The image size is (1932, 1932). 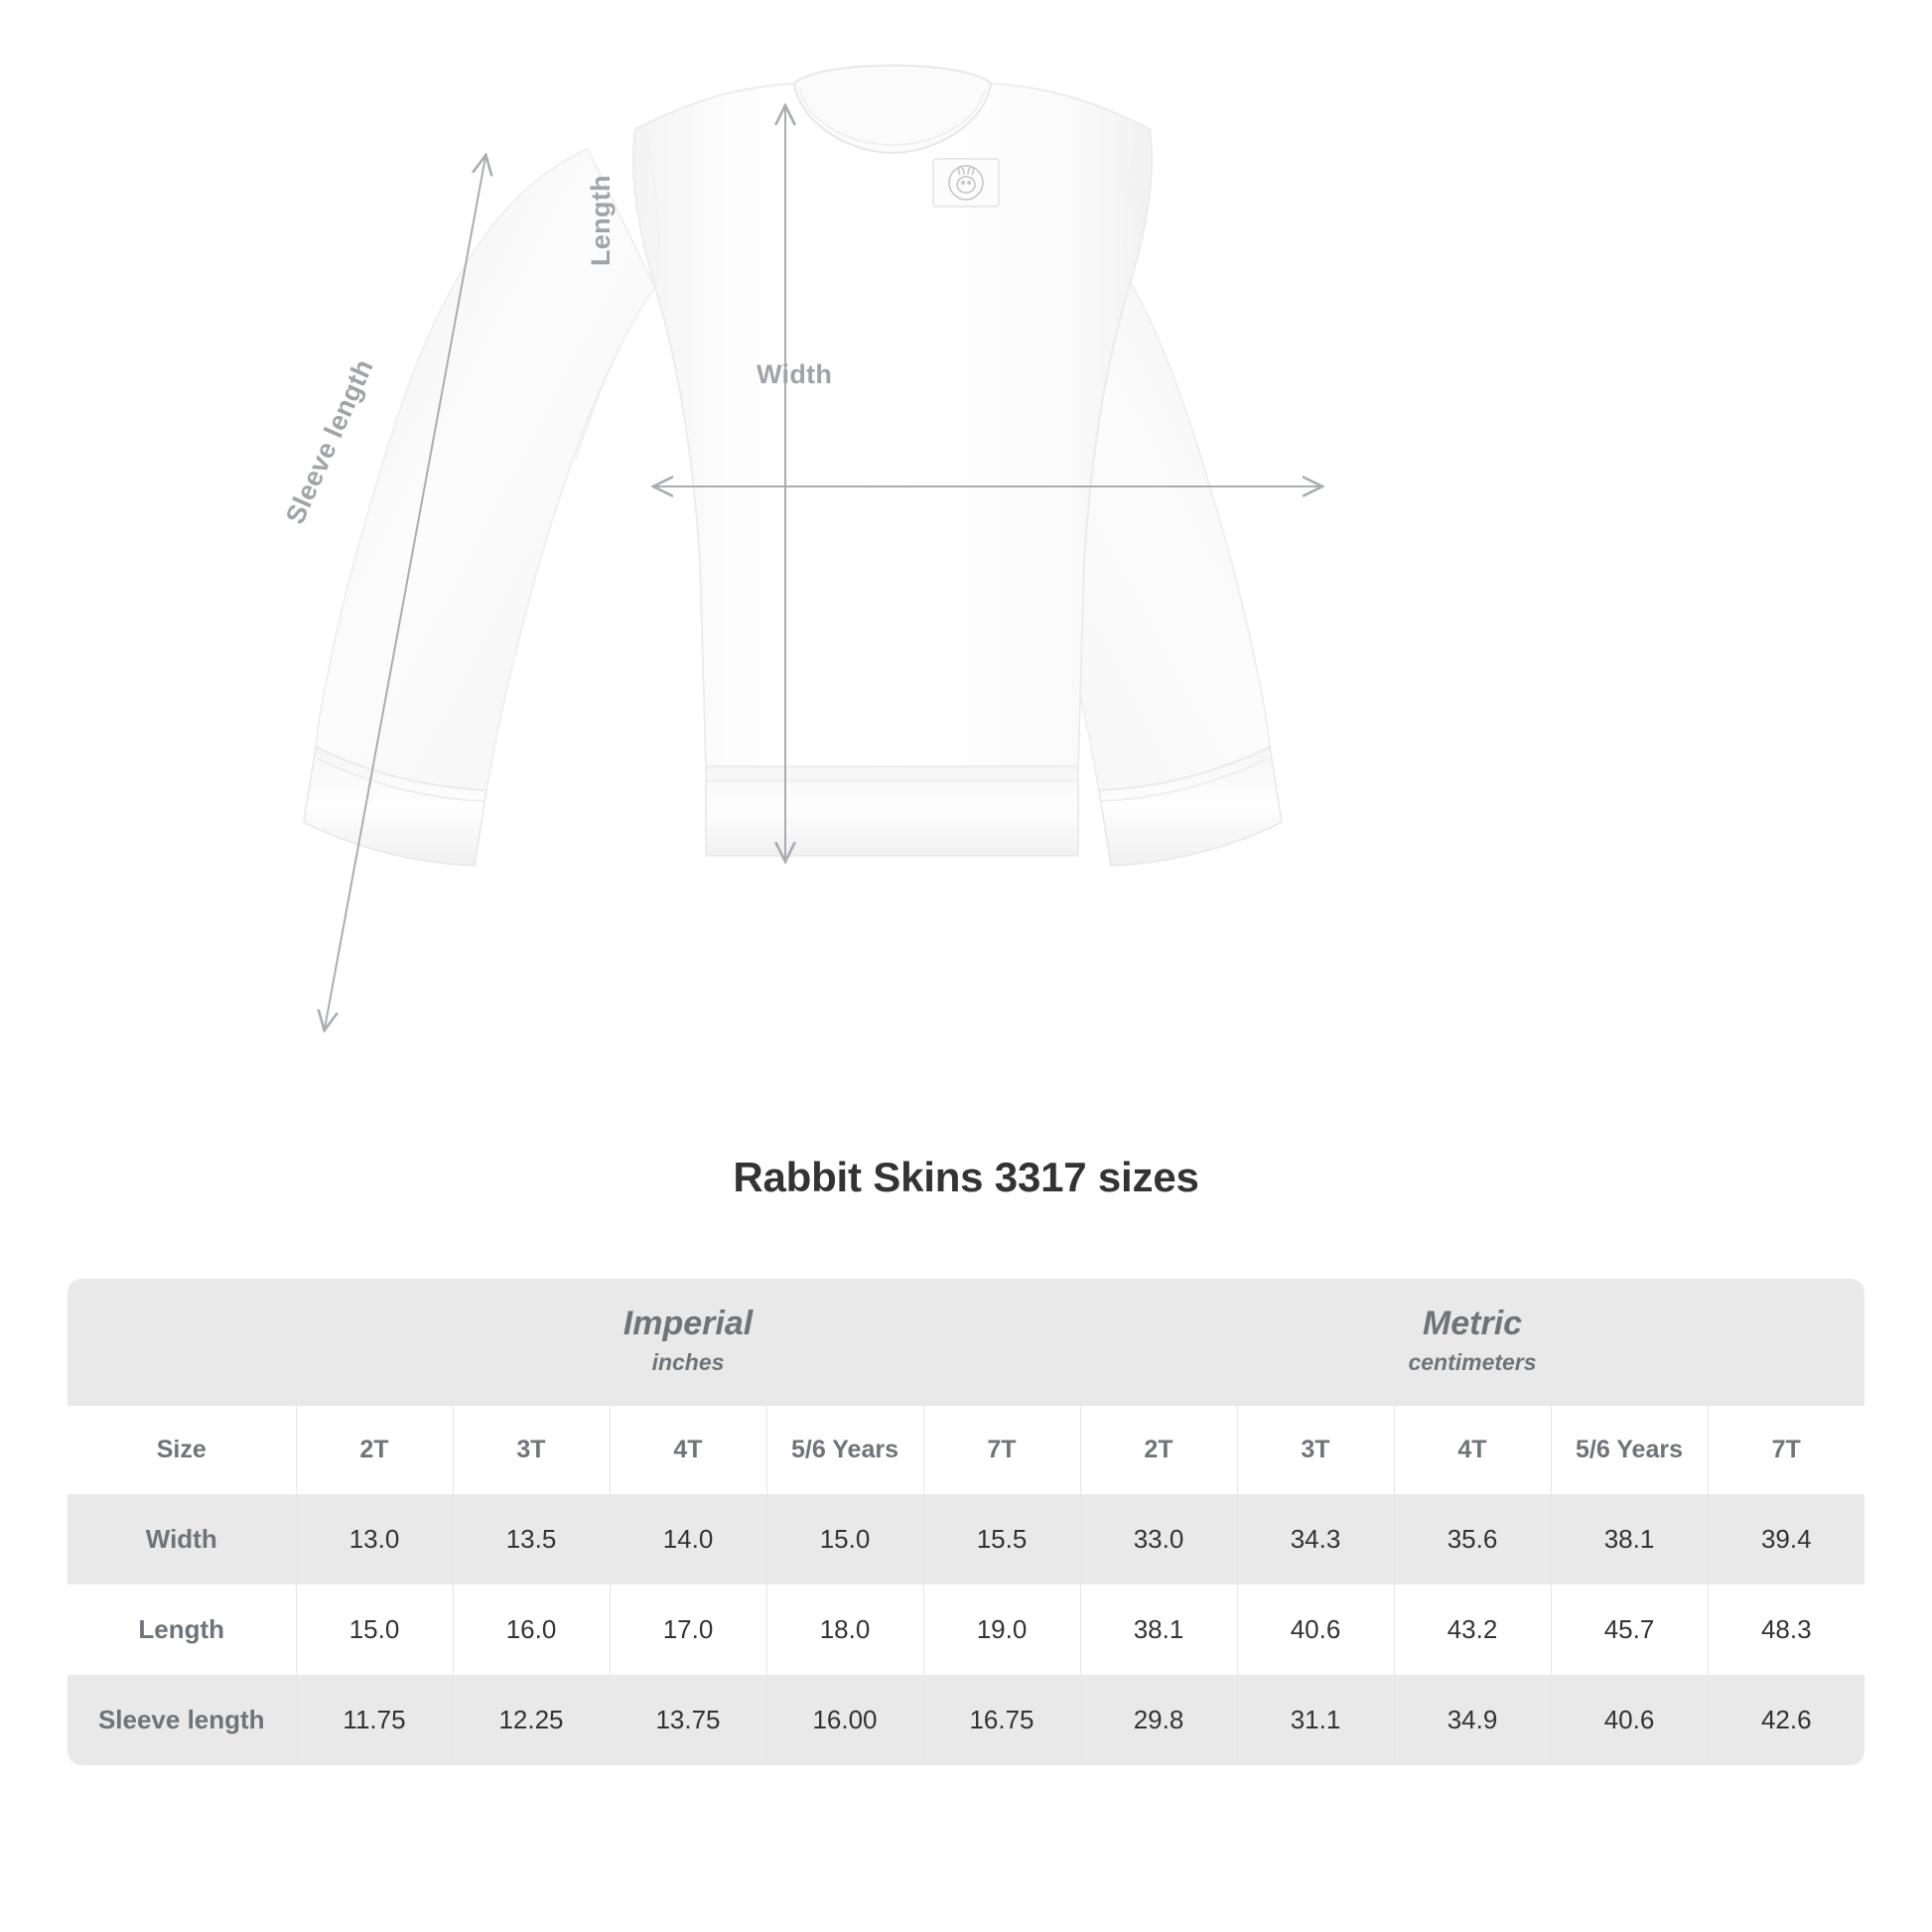 What do you see at coordinates (1002, 1540) in the screenshot?
I see `cell-width-imp-7t: 15.5` at bounding box center [1002, 1540].